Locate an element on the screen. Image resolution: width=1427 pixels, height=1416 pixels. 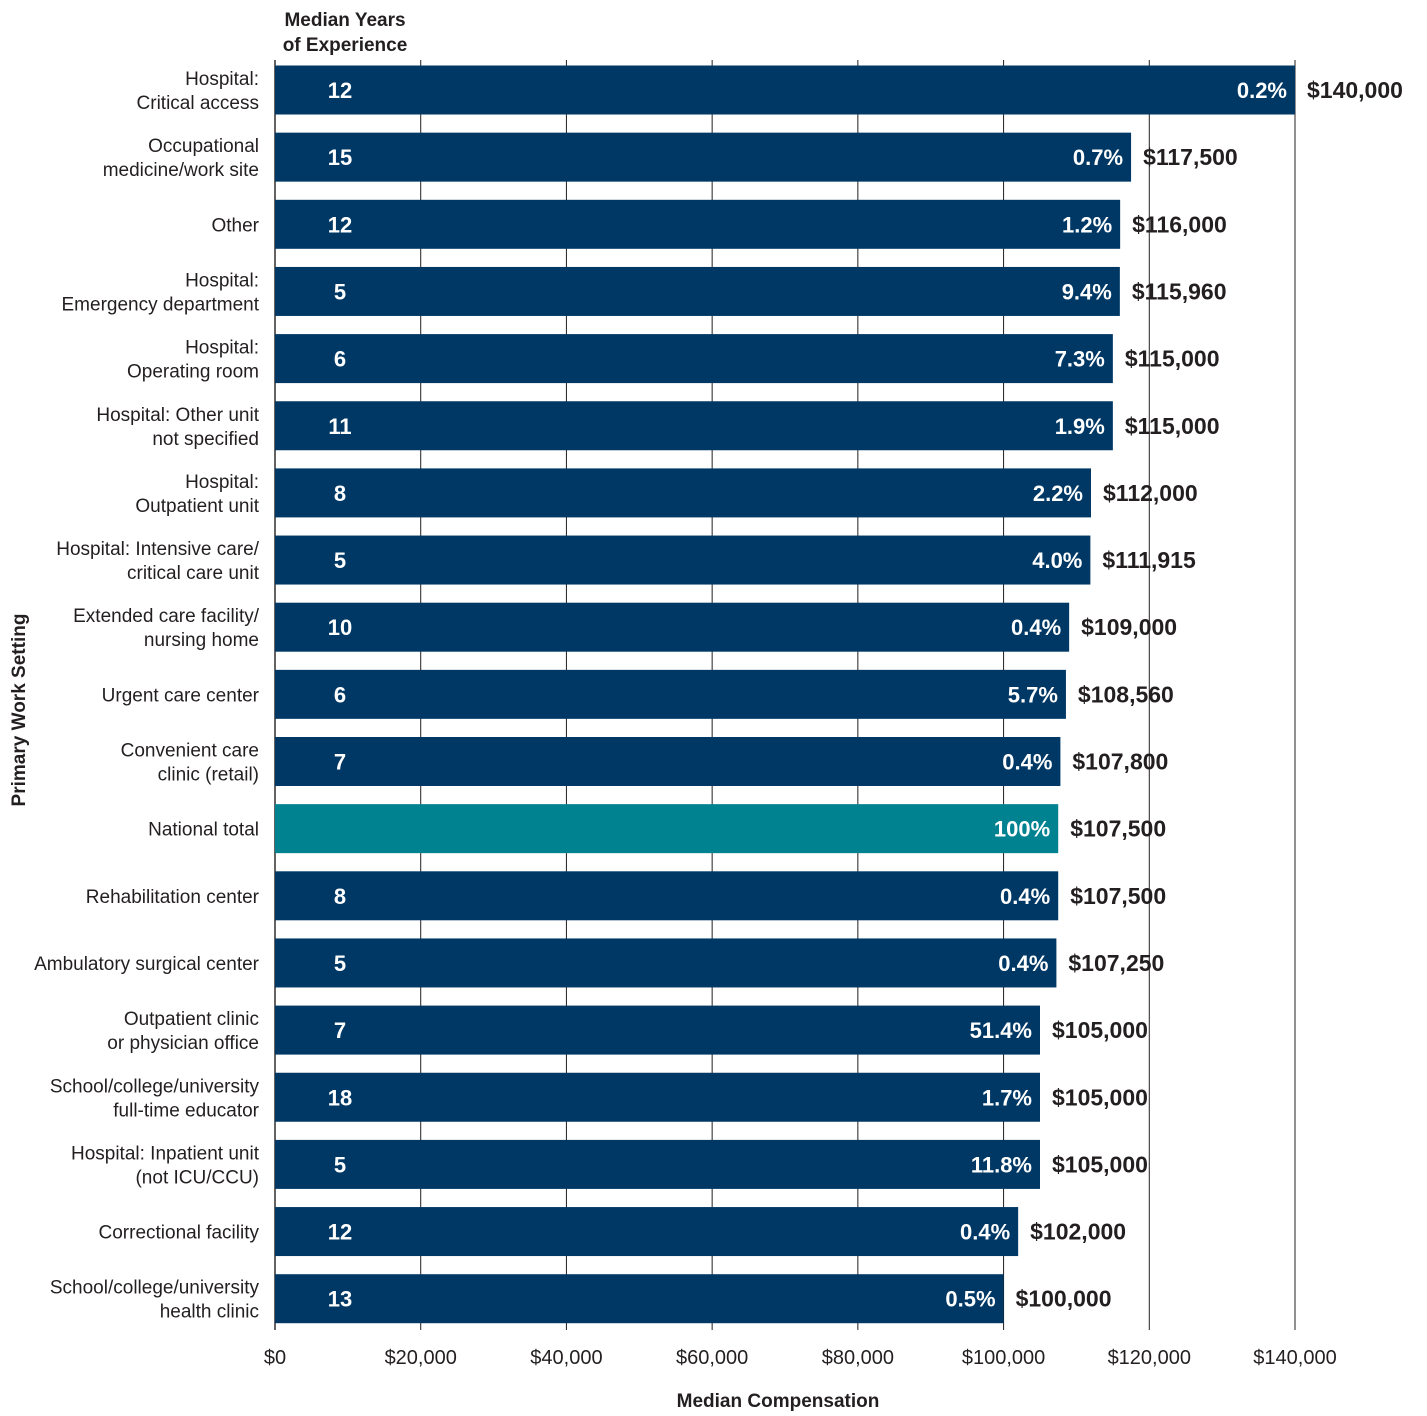
value-label: $117,500 is located at coordinates (1190, 157).